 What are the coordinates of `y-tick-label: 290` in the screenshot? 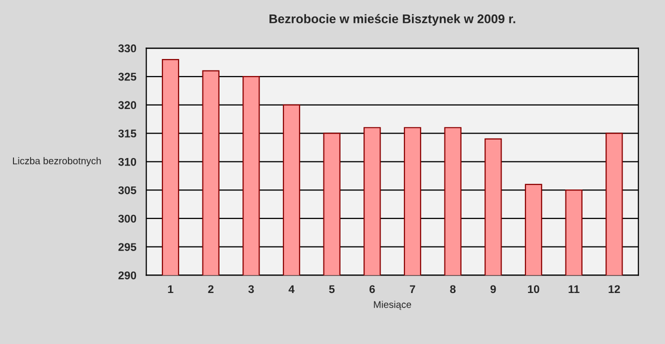 It's located at (127, 275).